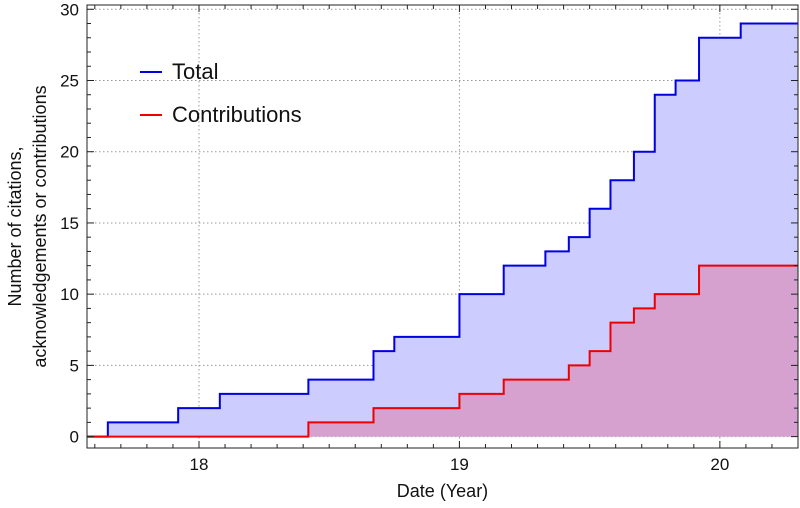 The width and height of the screenshot is (800, 508). What do you see at coordinates (69, 9) in the screenshot?
I see `y-tick-label: 30` at bounding box center [69, 9].